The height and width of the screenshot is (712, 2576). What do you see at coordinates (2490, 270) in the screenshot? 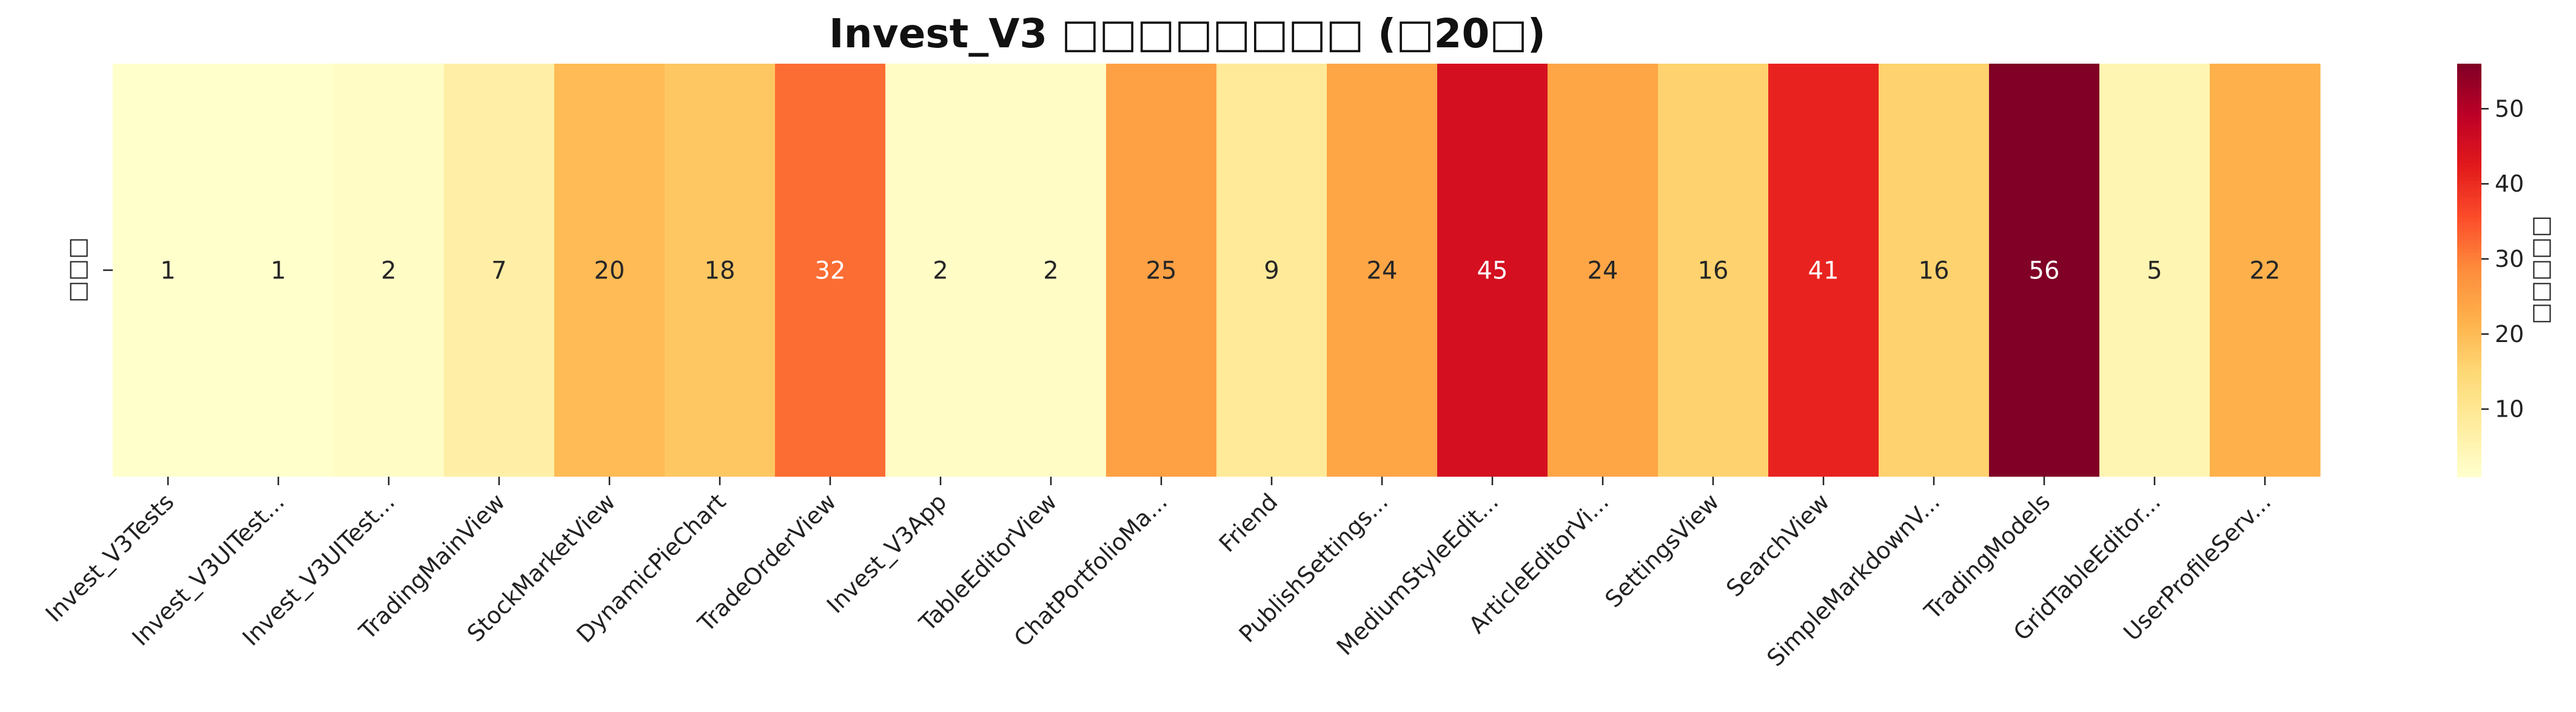
I see `colorbar: 10 20 30 40 50` at bounding box center [2490, 270].